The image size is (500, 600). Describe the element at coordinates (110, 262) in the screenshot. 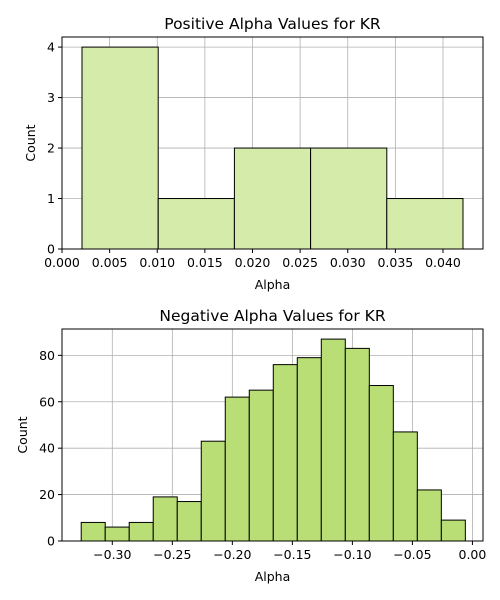

I see `x-tick-label: 0.005` at that location.